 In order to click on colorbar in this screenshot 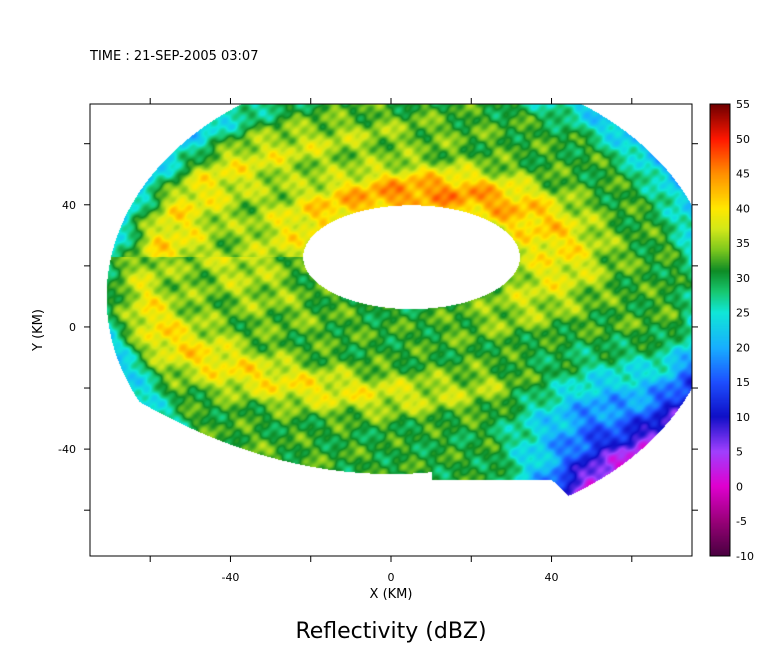, I will do `click(720, 330)`.